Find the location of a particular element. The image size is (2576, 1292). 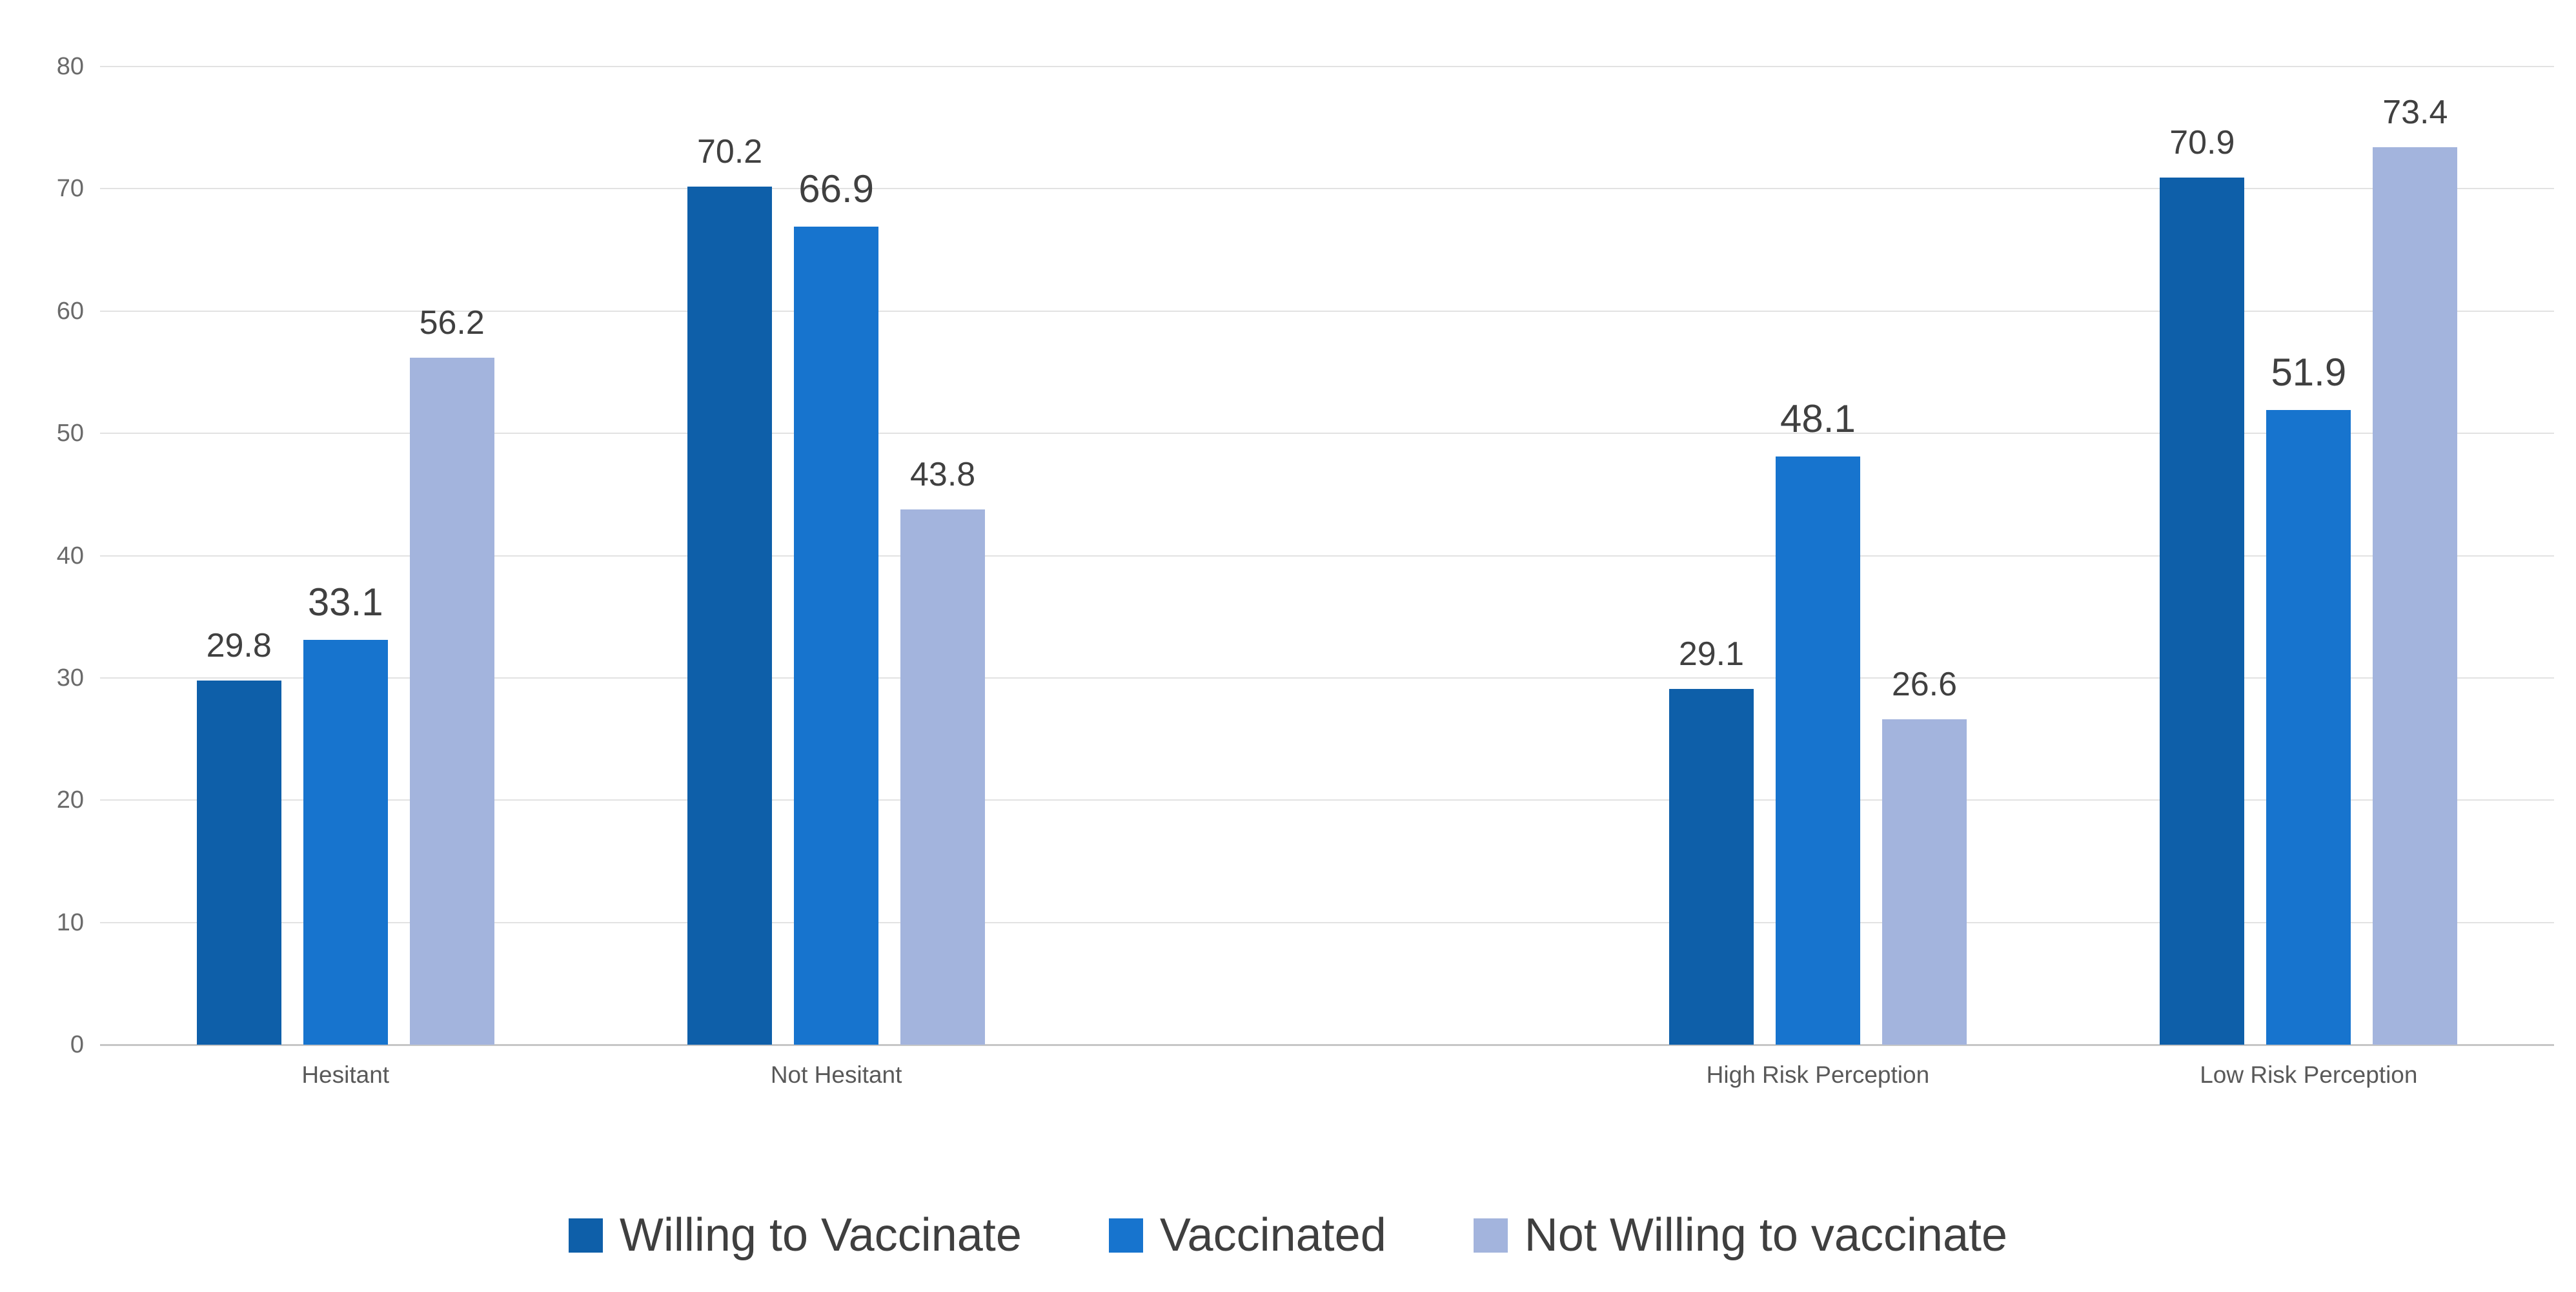

value-label: 70.9 is located at coordinates (2202, 142).